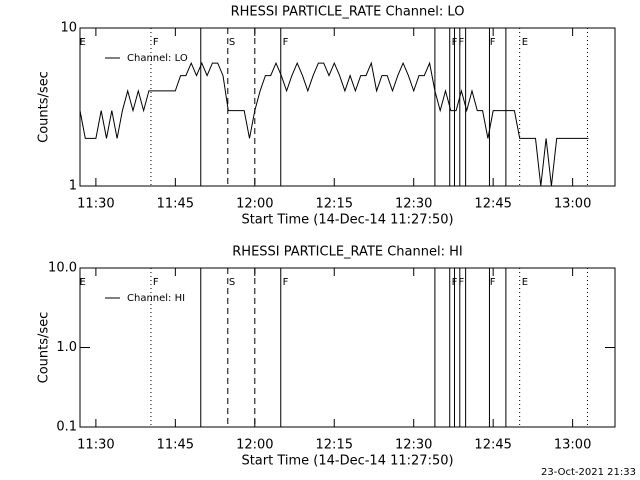 The width and height of the screenshot is (640, 480). What do you see at coordinates (347, 252) in the screenshot?
I see `chart-title: RHESSI PARTICLE_RATE Channel: HI` at bounding box center [347, 252].